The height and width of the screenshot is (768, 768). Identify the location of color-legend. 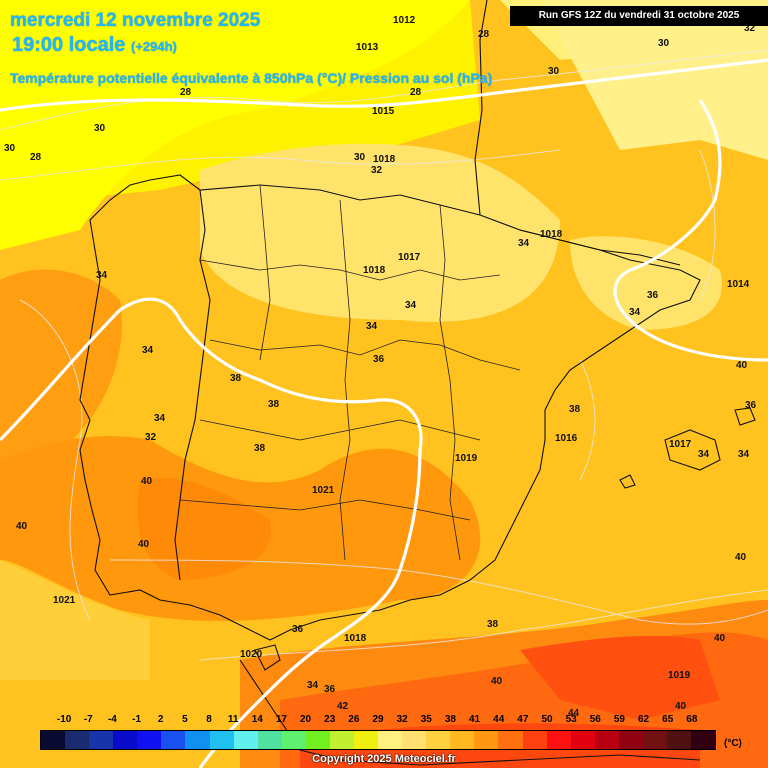
(378, 740).